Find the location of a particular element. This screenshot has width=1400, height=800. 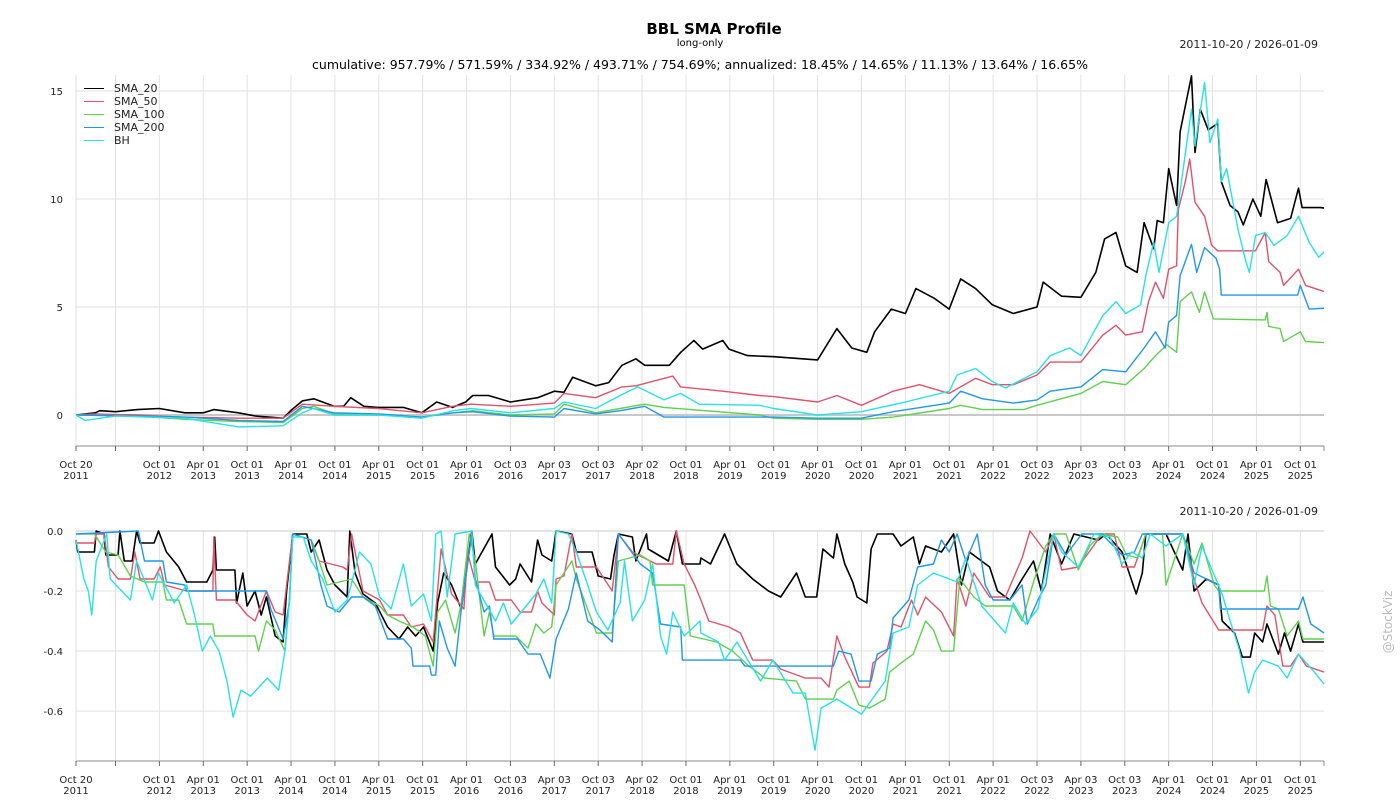

y-tick-label: -0.6 is located at coordinates (53, 712).